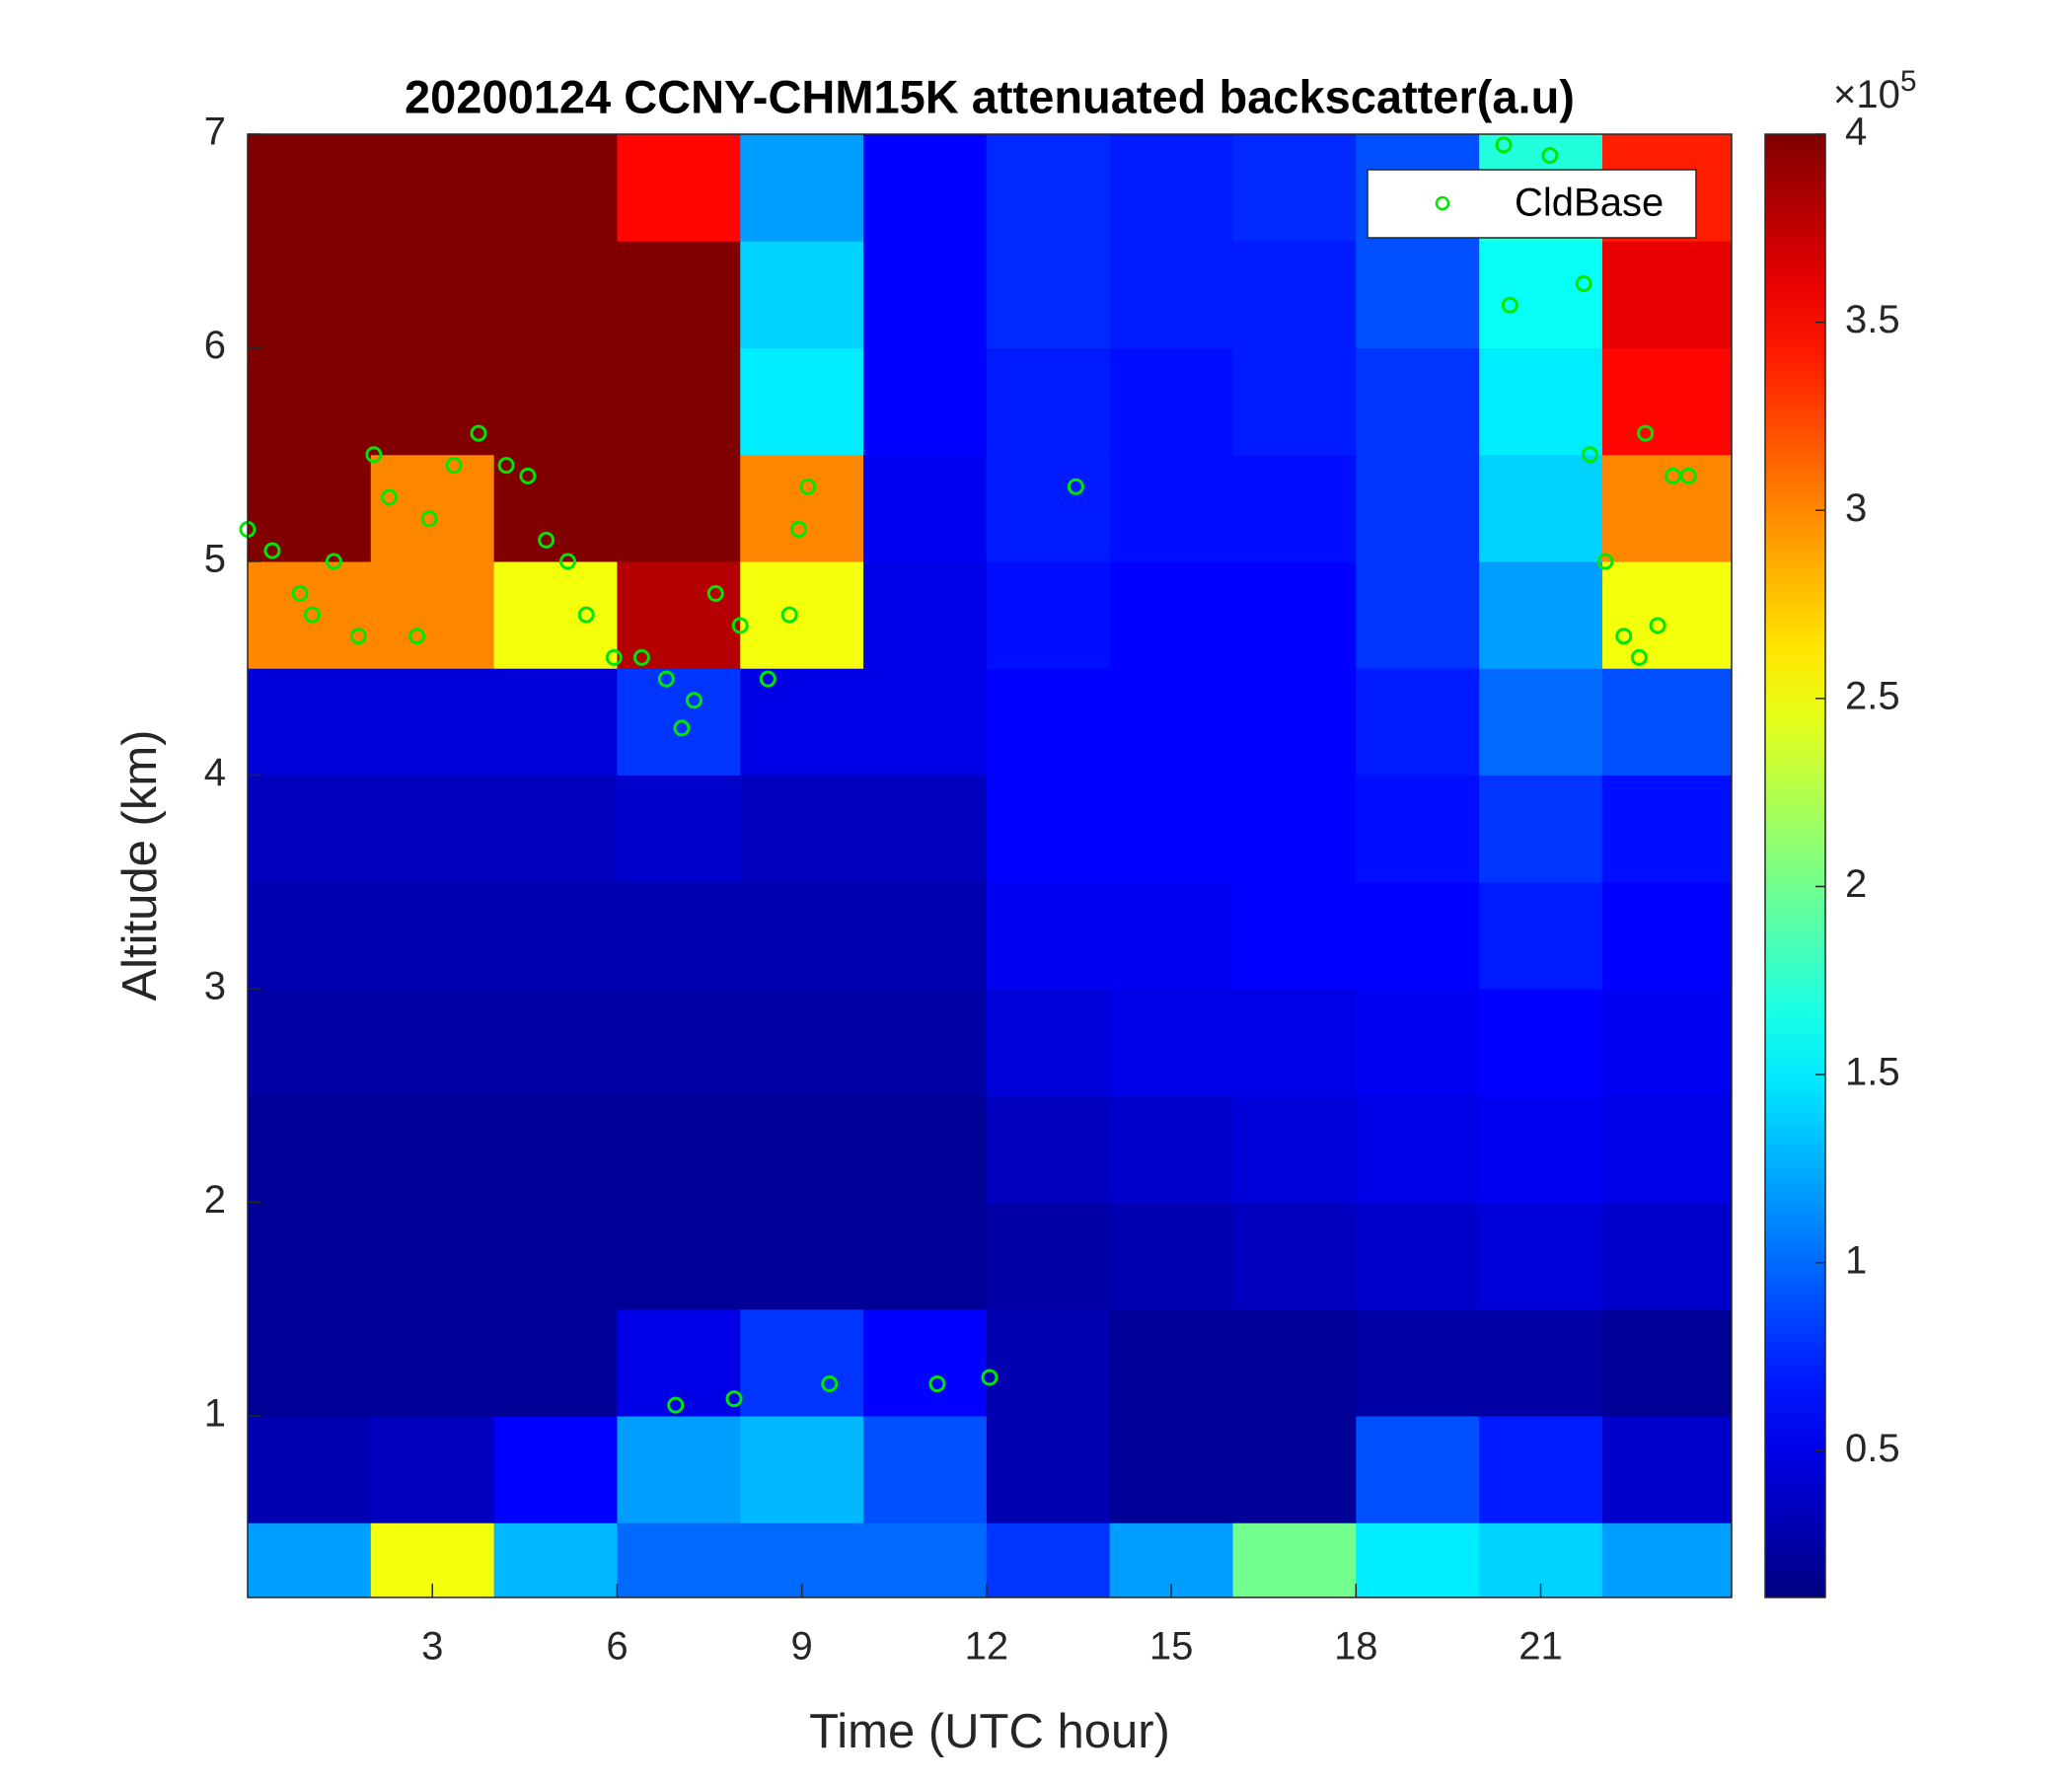 The width and height of the screenshot is (2072, 1781). I want to click on y-axis-label: Altitude (km), so click(140, 865).